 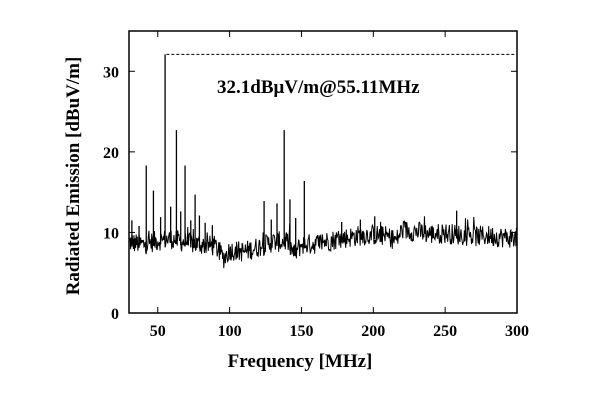 I want to click on y-tick-label: 30, so click(x=111, y=72).